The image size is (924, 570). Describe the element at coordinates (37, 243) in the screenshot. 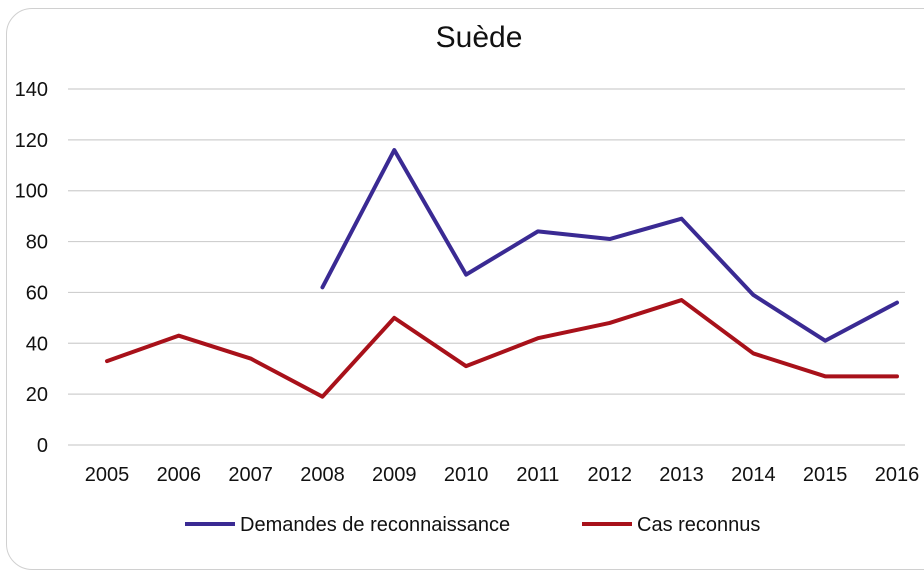

I see `y-tick-label: 80` at that location.